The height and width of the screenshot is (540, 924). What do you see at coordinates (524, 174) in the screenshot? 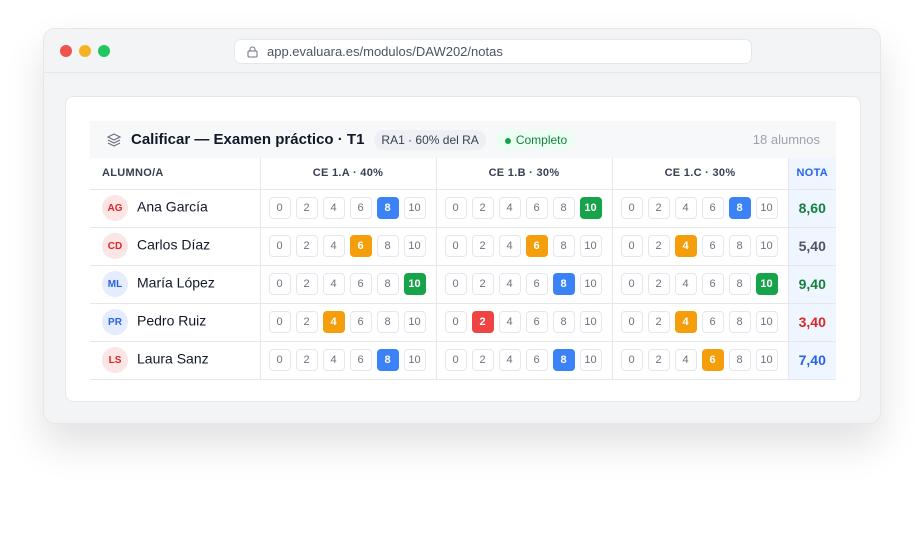
I see `column-header: CE 1.B · 30%` at bounding box center [524, 174].